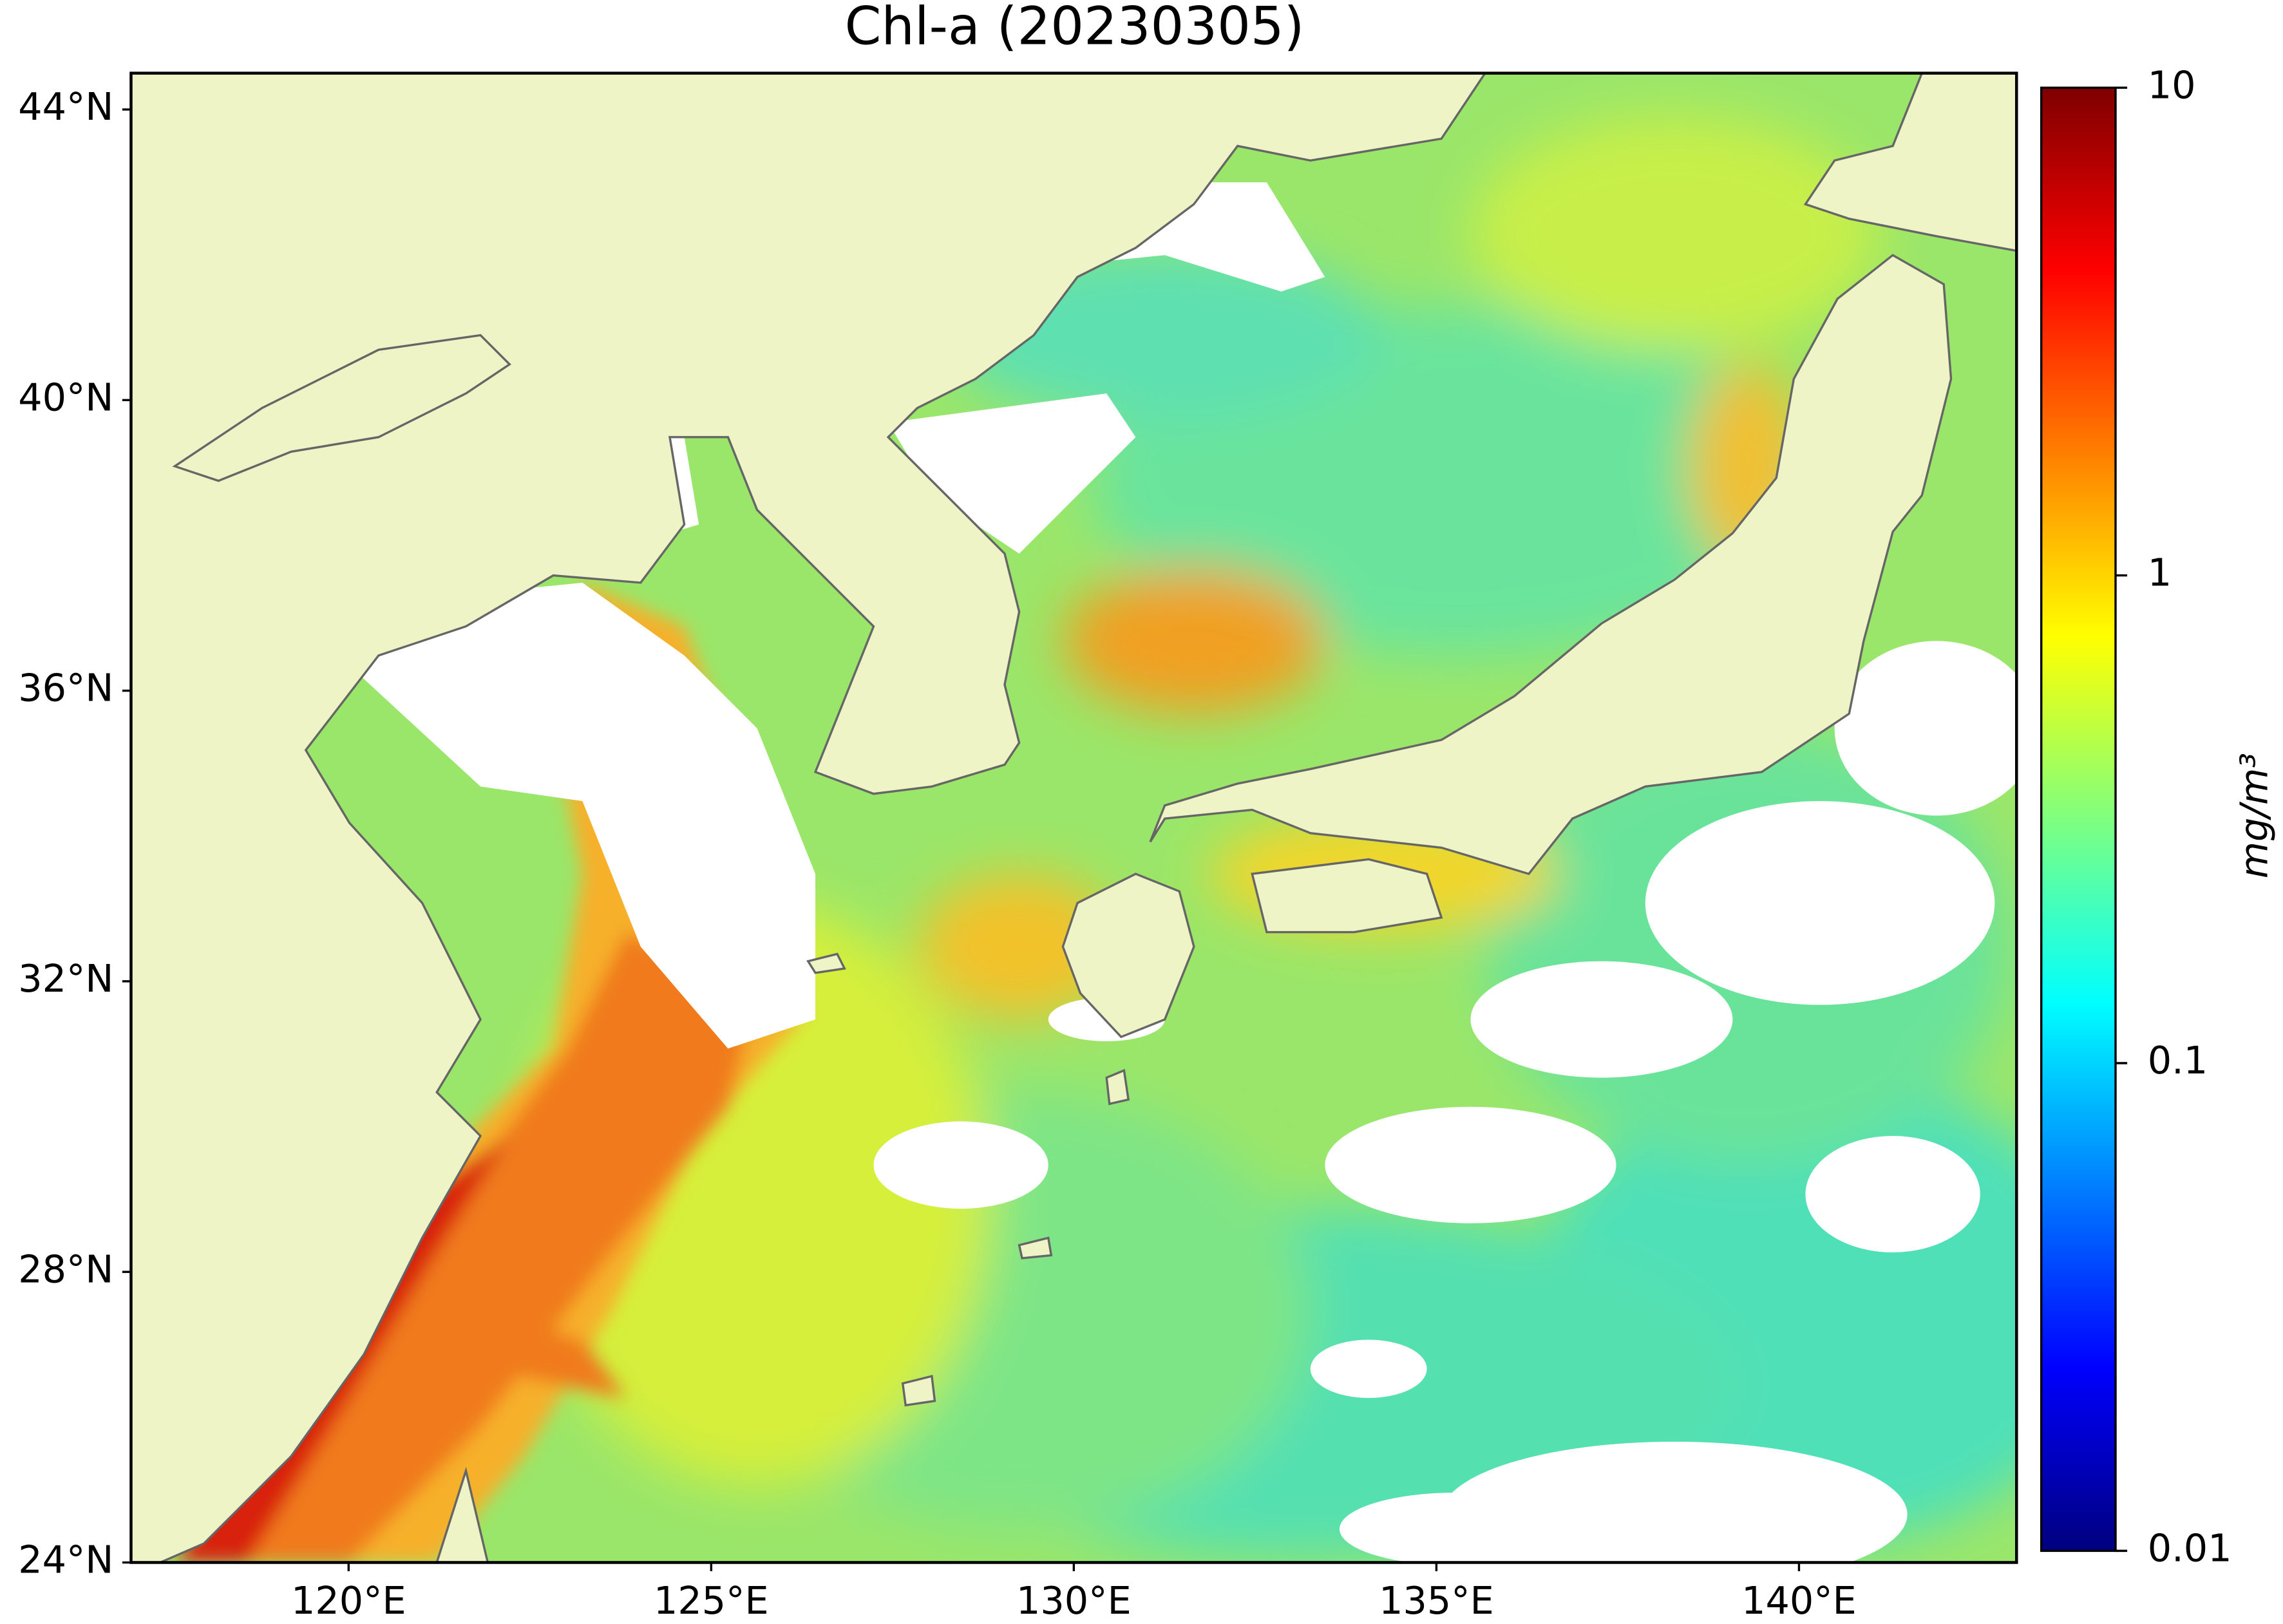 This screenshot has height=1624, width=2283. What do you see at coordinates (65, 979) in the screenshot?
I see `y-tick-label: 32°N` at bounding box center [65, 979].